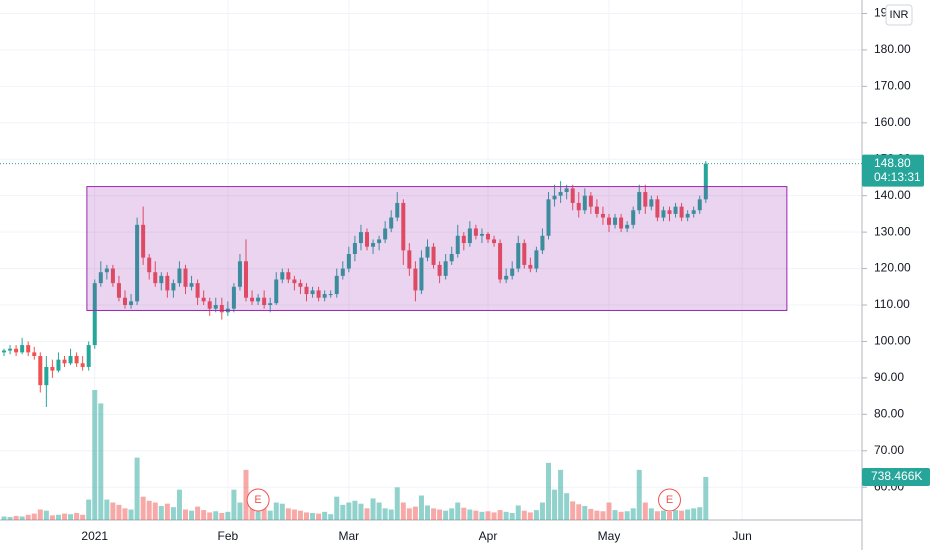 This screenshot has height=550, width=932. What do you see at coordinates (897, 177) in the screenshot?
I see `countdown-label: 04:13:31` at bounding box center [897, 177].